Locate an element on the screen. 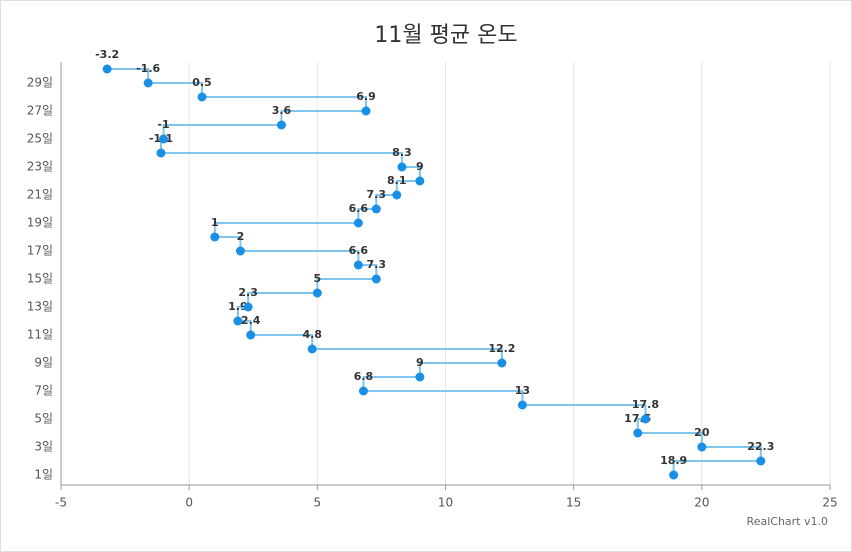 Image resolution: width=852 pixels, height=552 pixels. y-tick-label: 3일 is located at coordinates (43, 447).